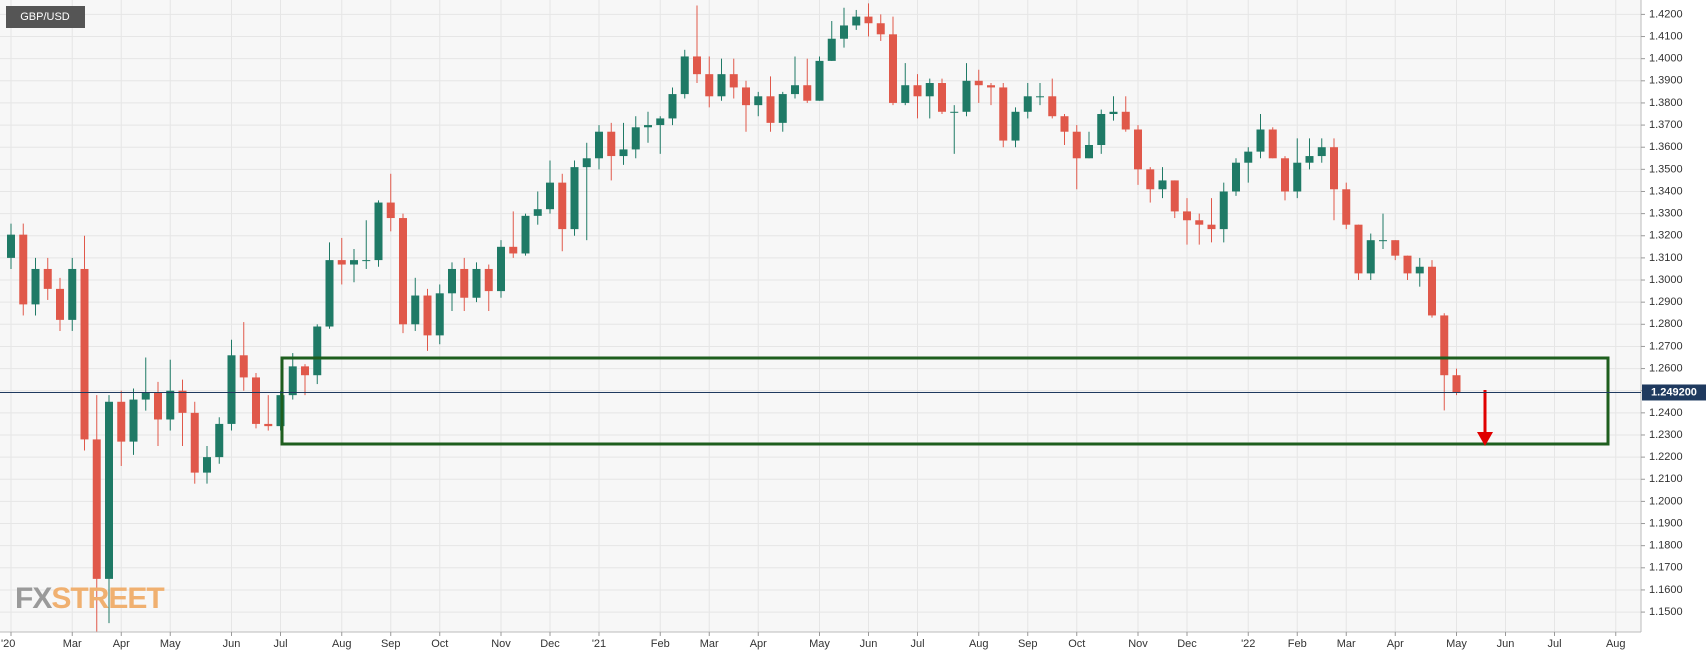 Image resolution: width=1707 pixels, height=655 pixels. I want to click on y-tick-label: 1.1800, so click(1666, 546).